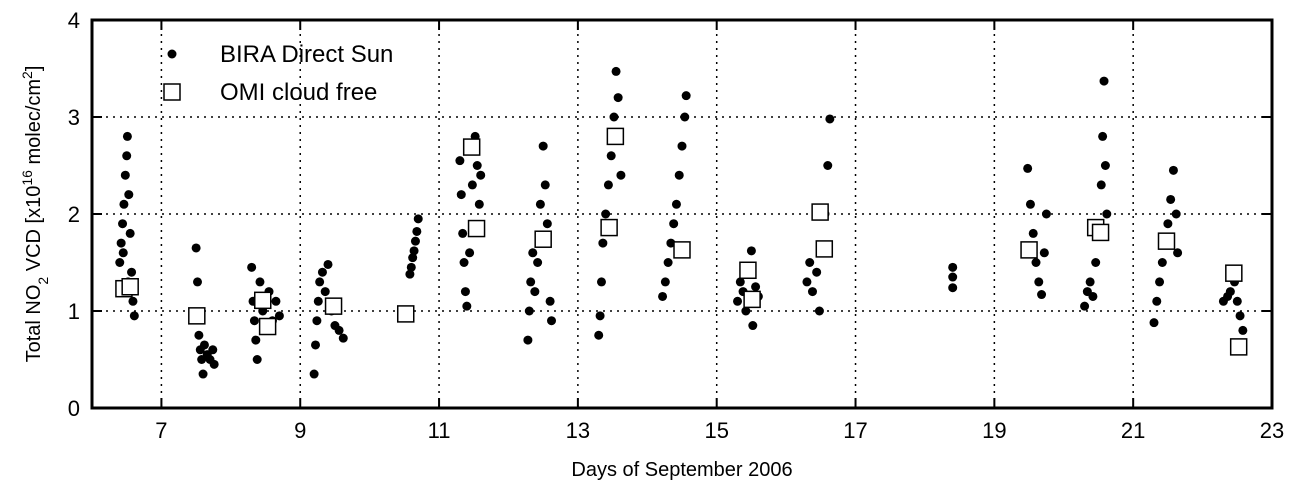 Image resolution: width=1300 pixels, height=482 pixels. What do you see at coordinates (34, 69) in the screenshot?
I see `y-axis-label-part: ]` at bounding box center [34, 69].